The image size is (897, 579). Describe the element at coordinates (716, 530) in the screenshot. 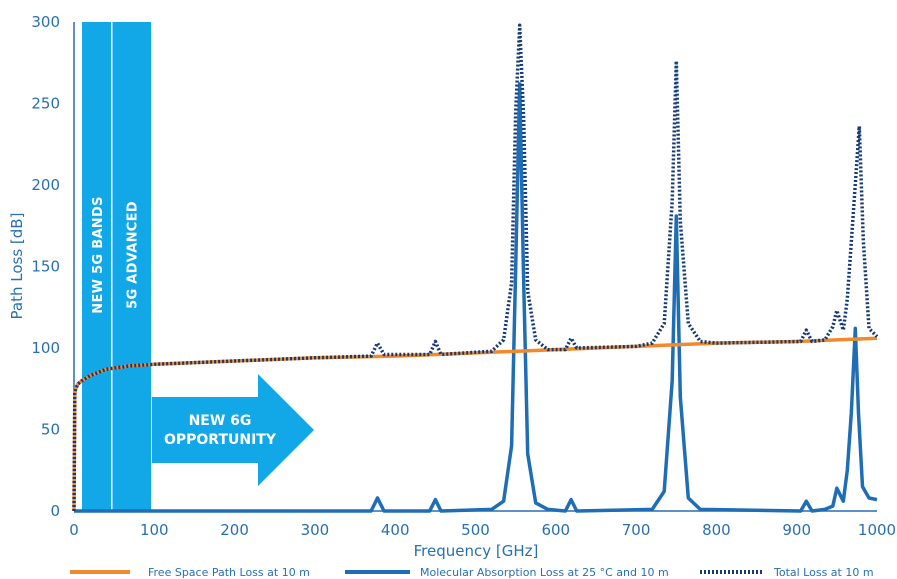

I see `x-tick-label: 800` at that location.